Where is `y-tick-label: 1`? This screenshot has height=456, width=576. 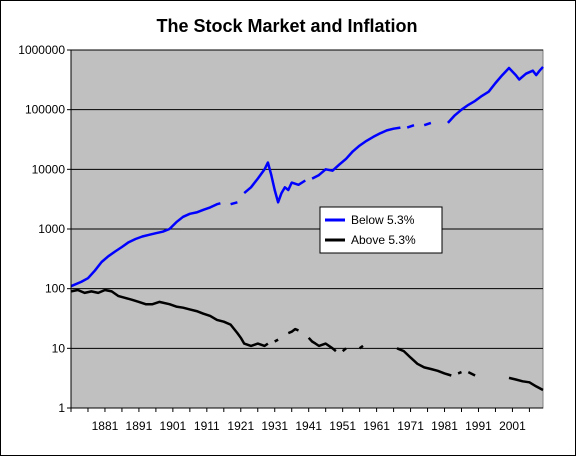
y-tick-label: 1 is located at coordinates (61, 408).